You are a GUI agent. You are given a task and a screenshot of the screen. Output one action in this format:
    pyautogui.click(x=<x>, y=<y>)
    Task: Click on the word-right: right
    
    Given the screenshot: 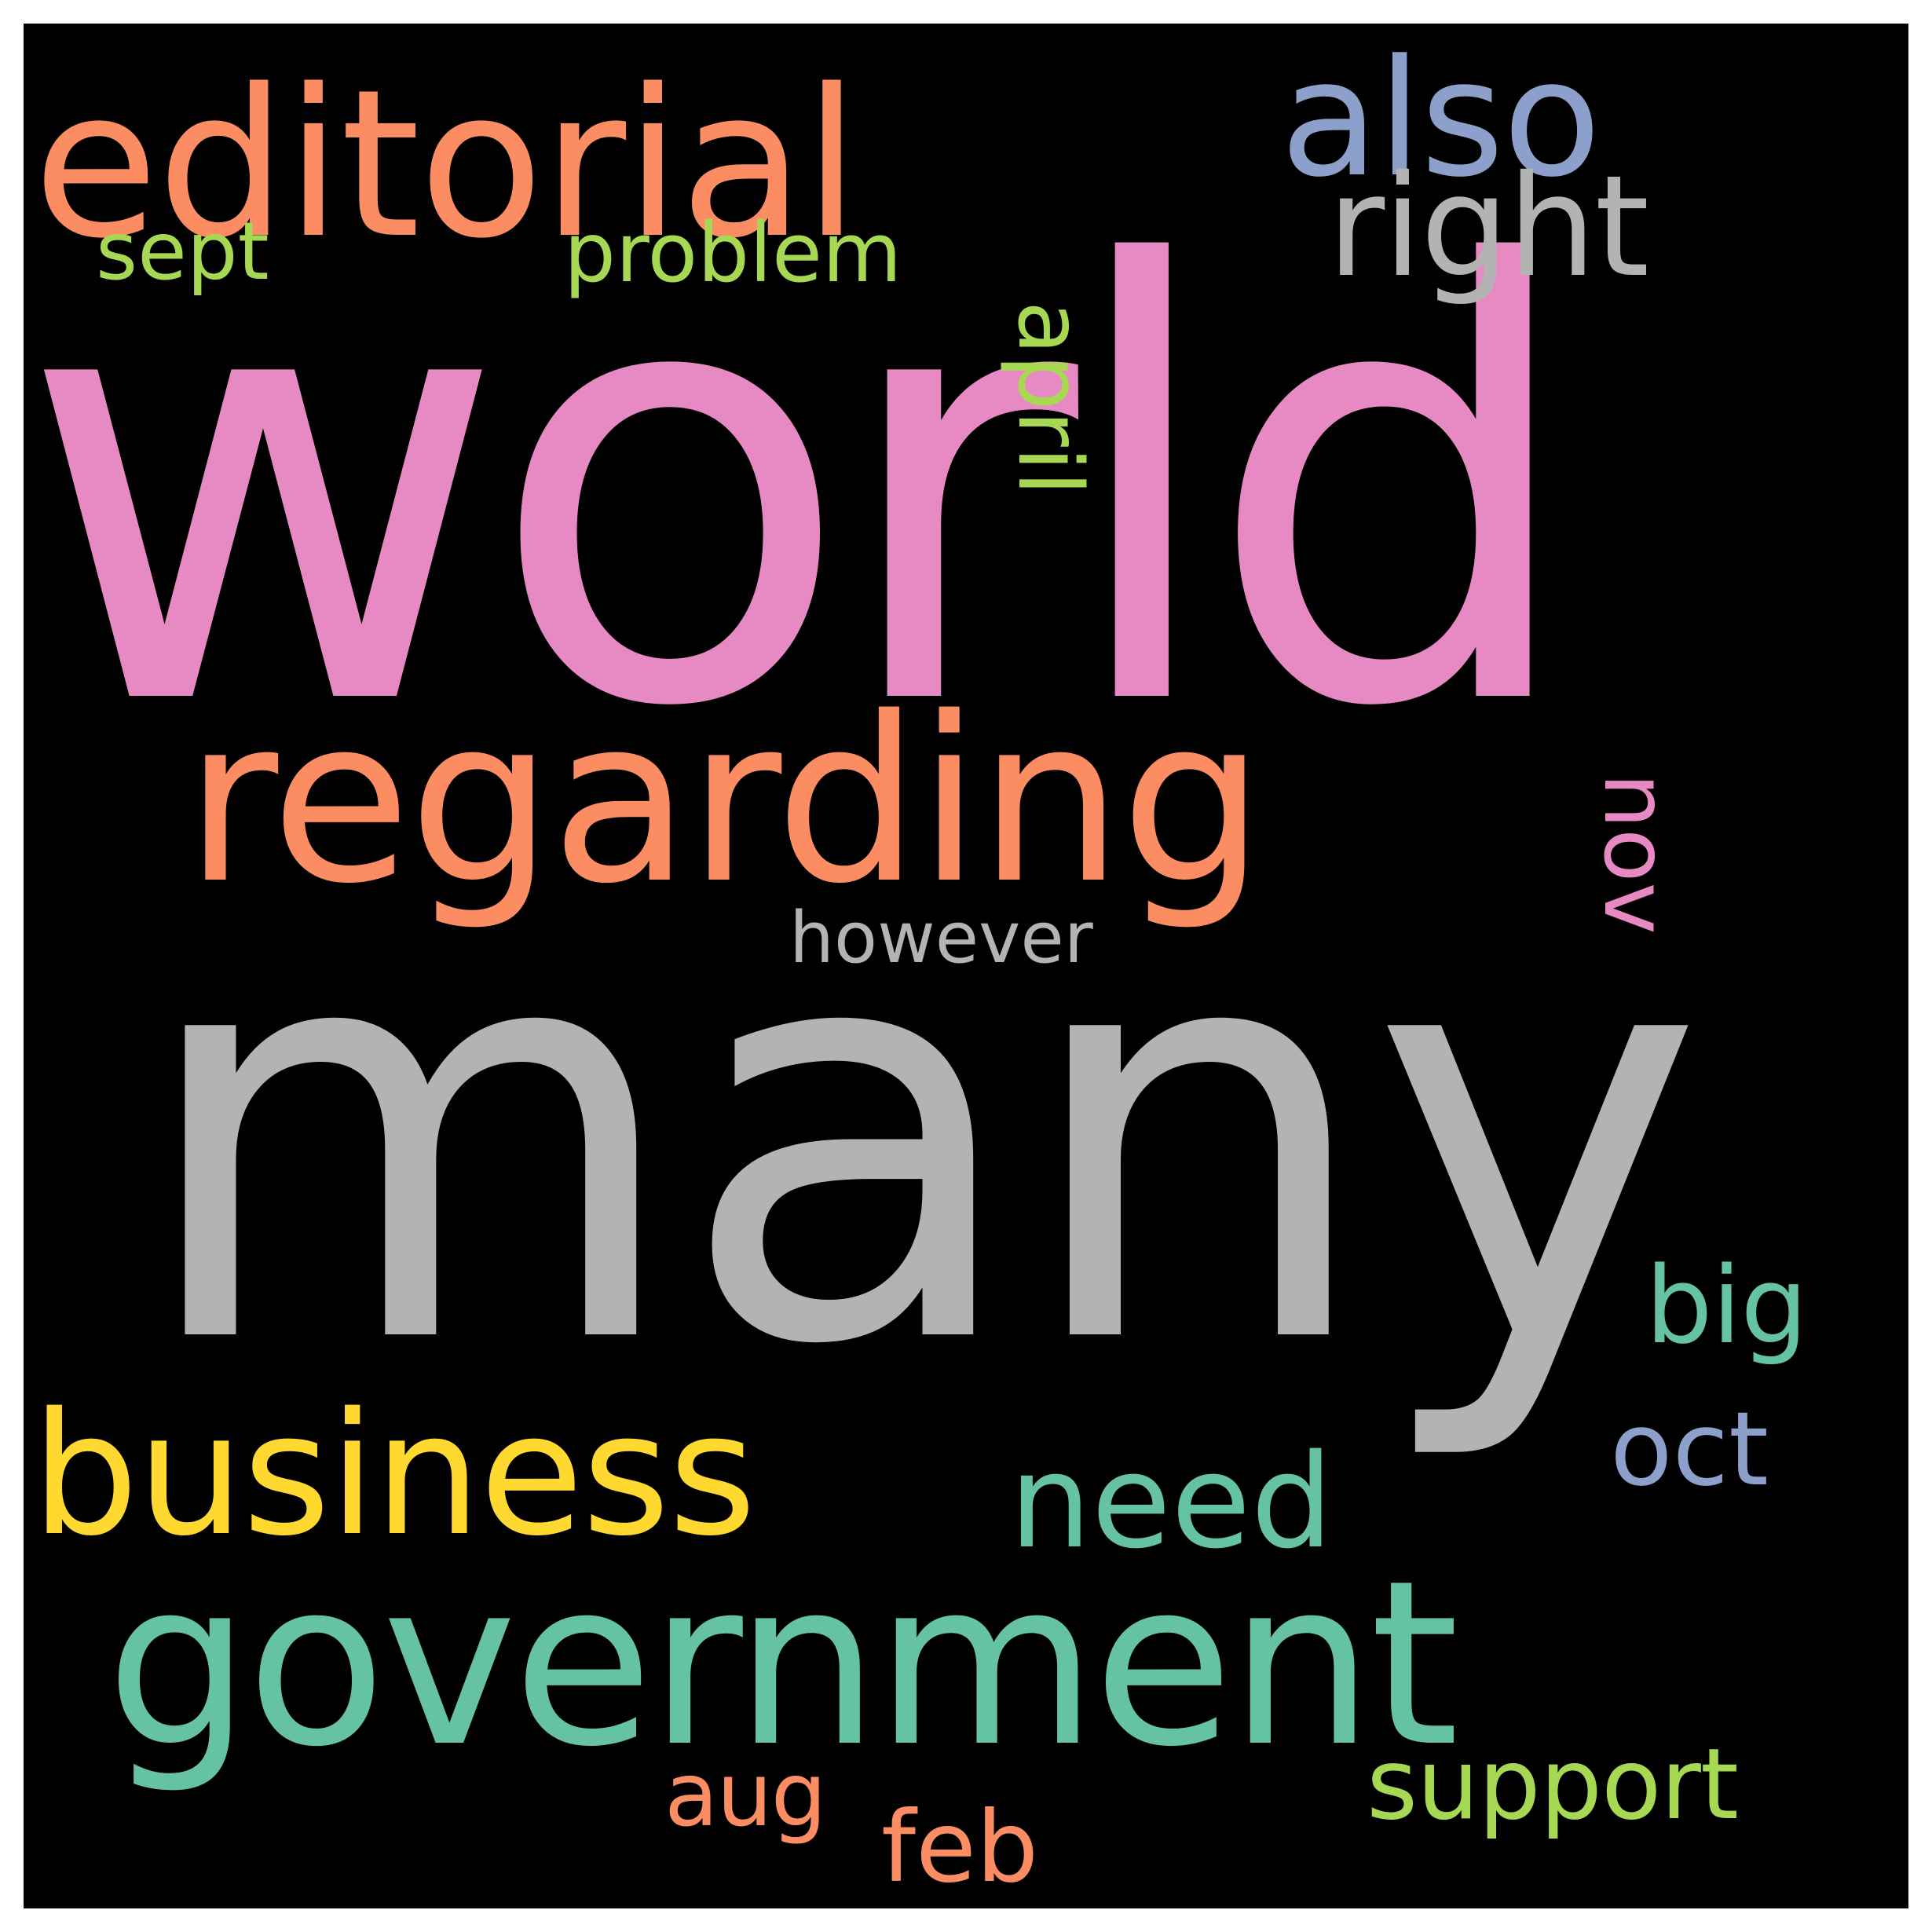 What is the action you would take?
    pyautogui.click(x=1488, y=227)
    